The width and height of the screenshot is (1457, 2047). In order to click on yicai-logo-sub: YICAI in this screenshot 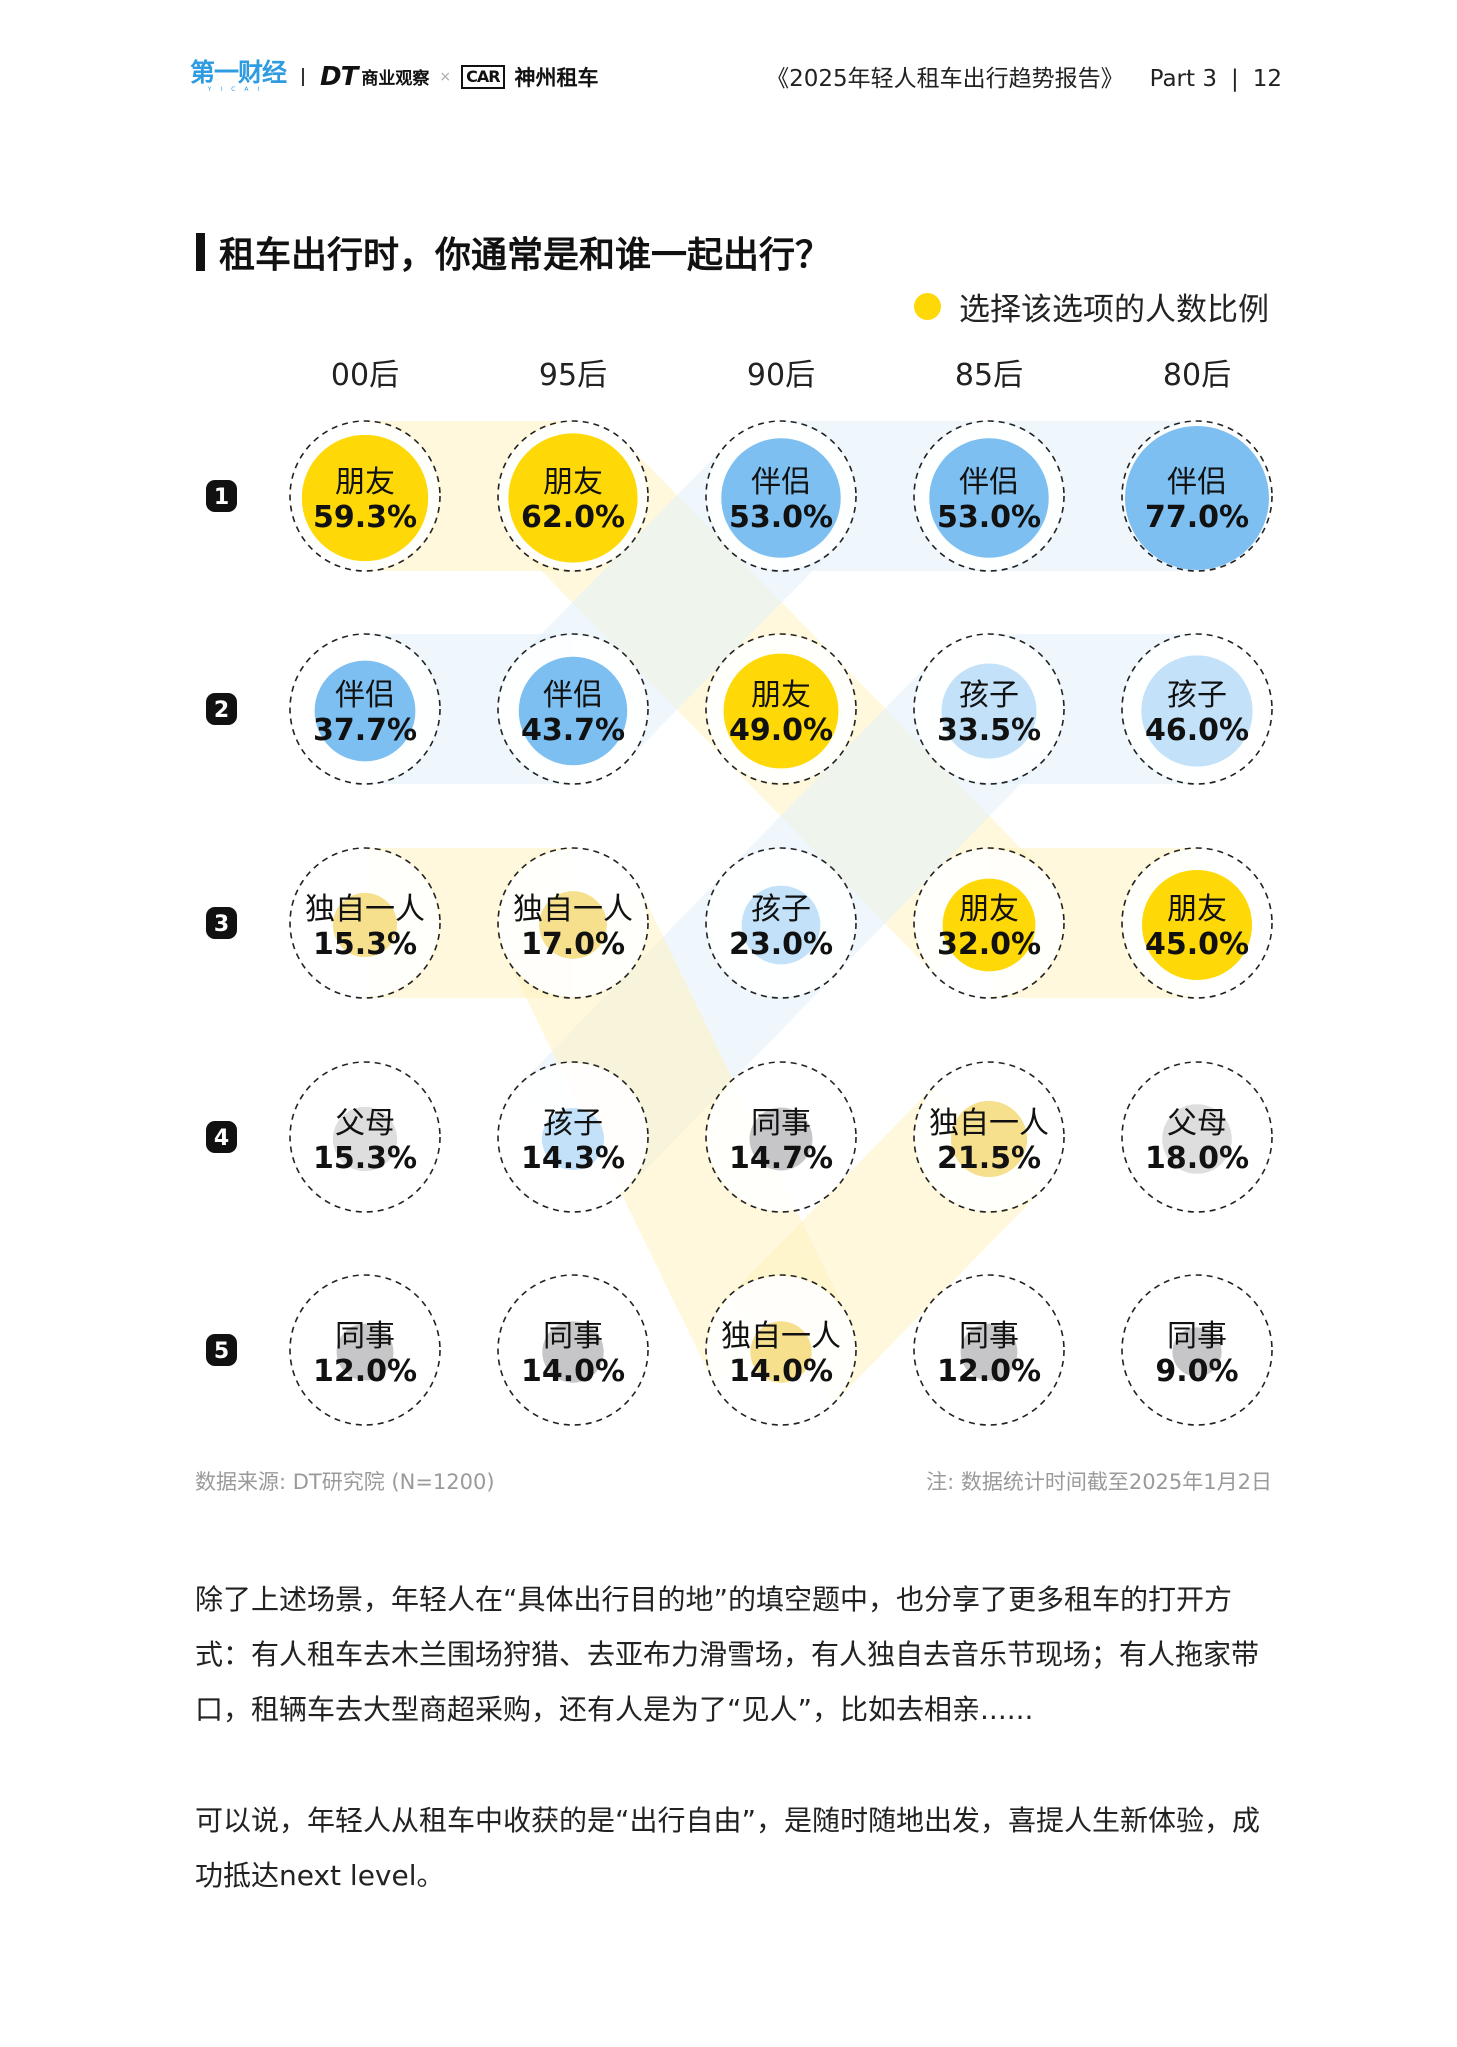, I will do `click(238, 89)`.